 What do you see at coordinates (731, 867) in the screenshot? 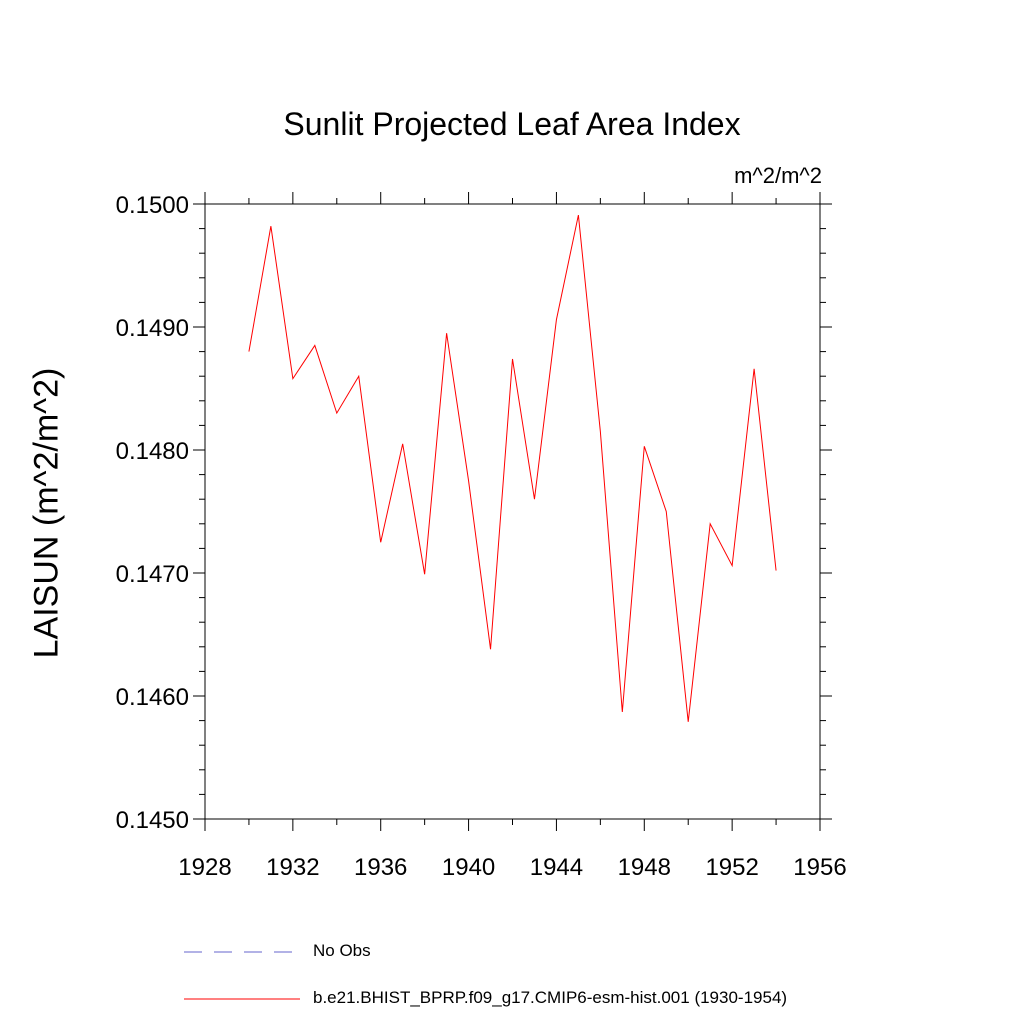
I see `x-tick-label: 1952` at bounding box center [731, 867].